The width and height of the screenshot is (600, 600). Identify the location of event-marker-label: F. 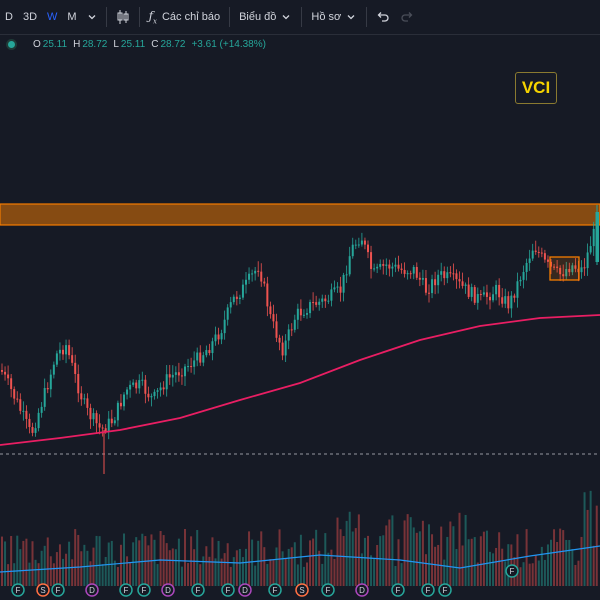
(126, 590).